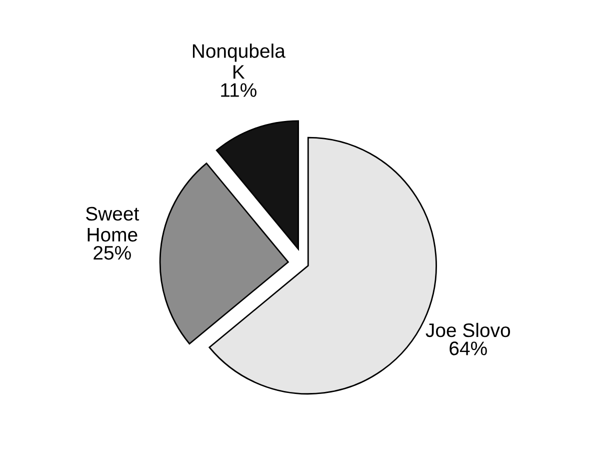  Describe the element at coordinates (113, 224) in the screenshot. I see `slice-label: Sweet Home` at that location.